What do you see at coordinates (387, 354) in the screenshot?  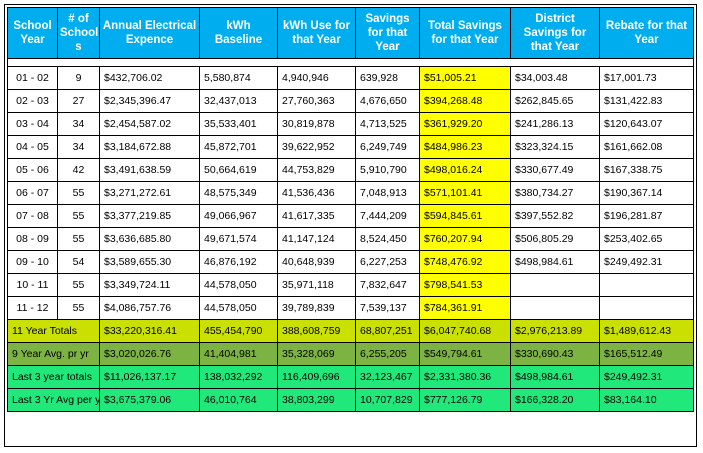 I see `summary-cell: 6,255,205` at bounding box center [387, 354].